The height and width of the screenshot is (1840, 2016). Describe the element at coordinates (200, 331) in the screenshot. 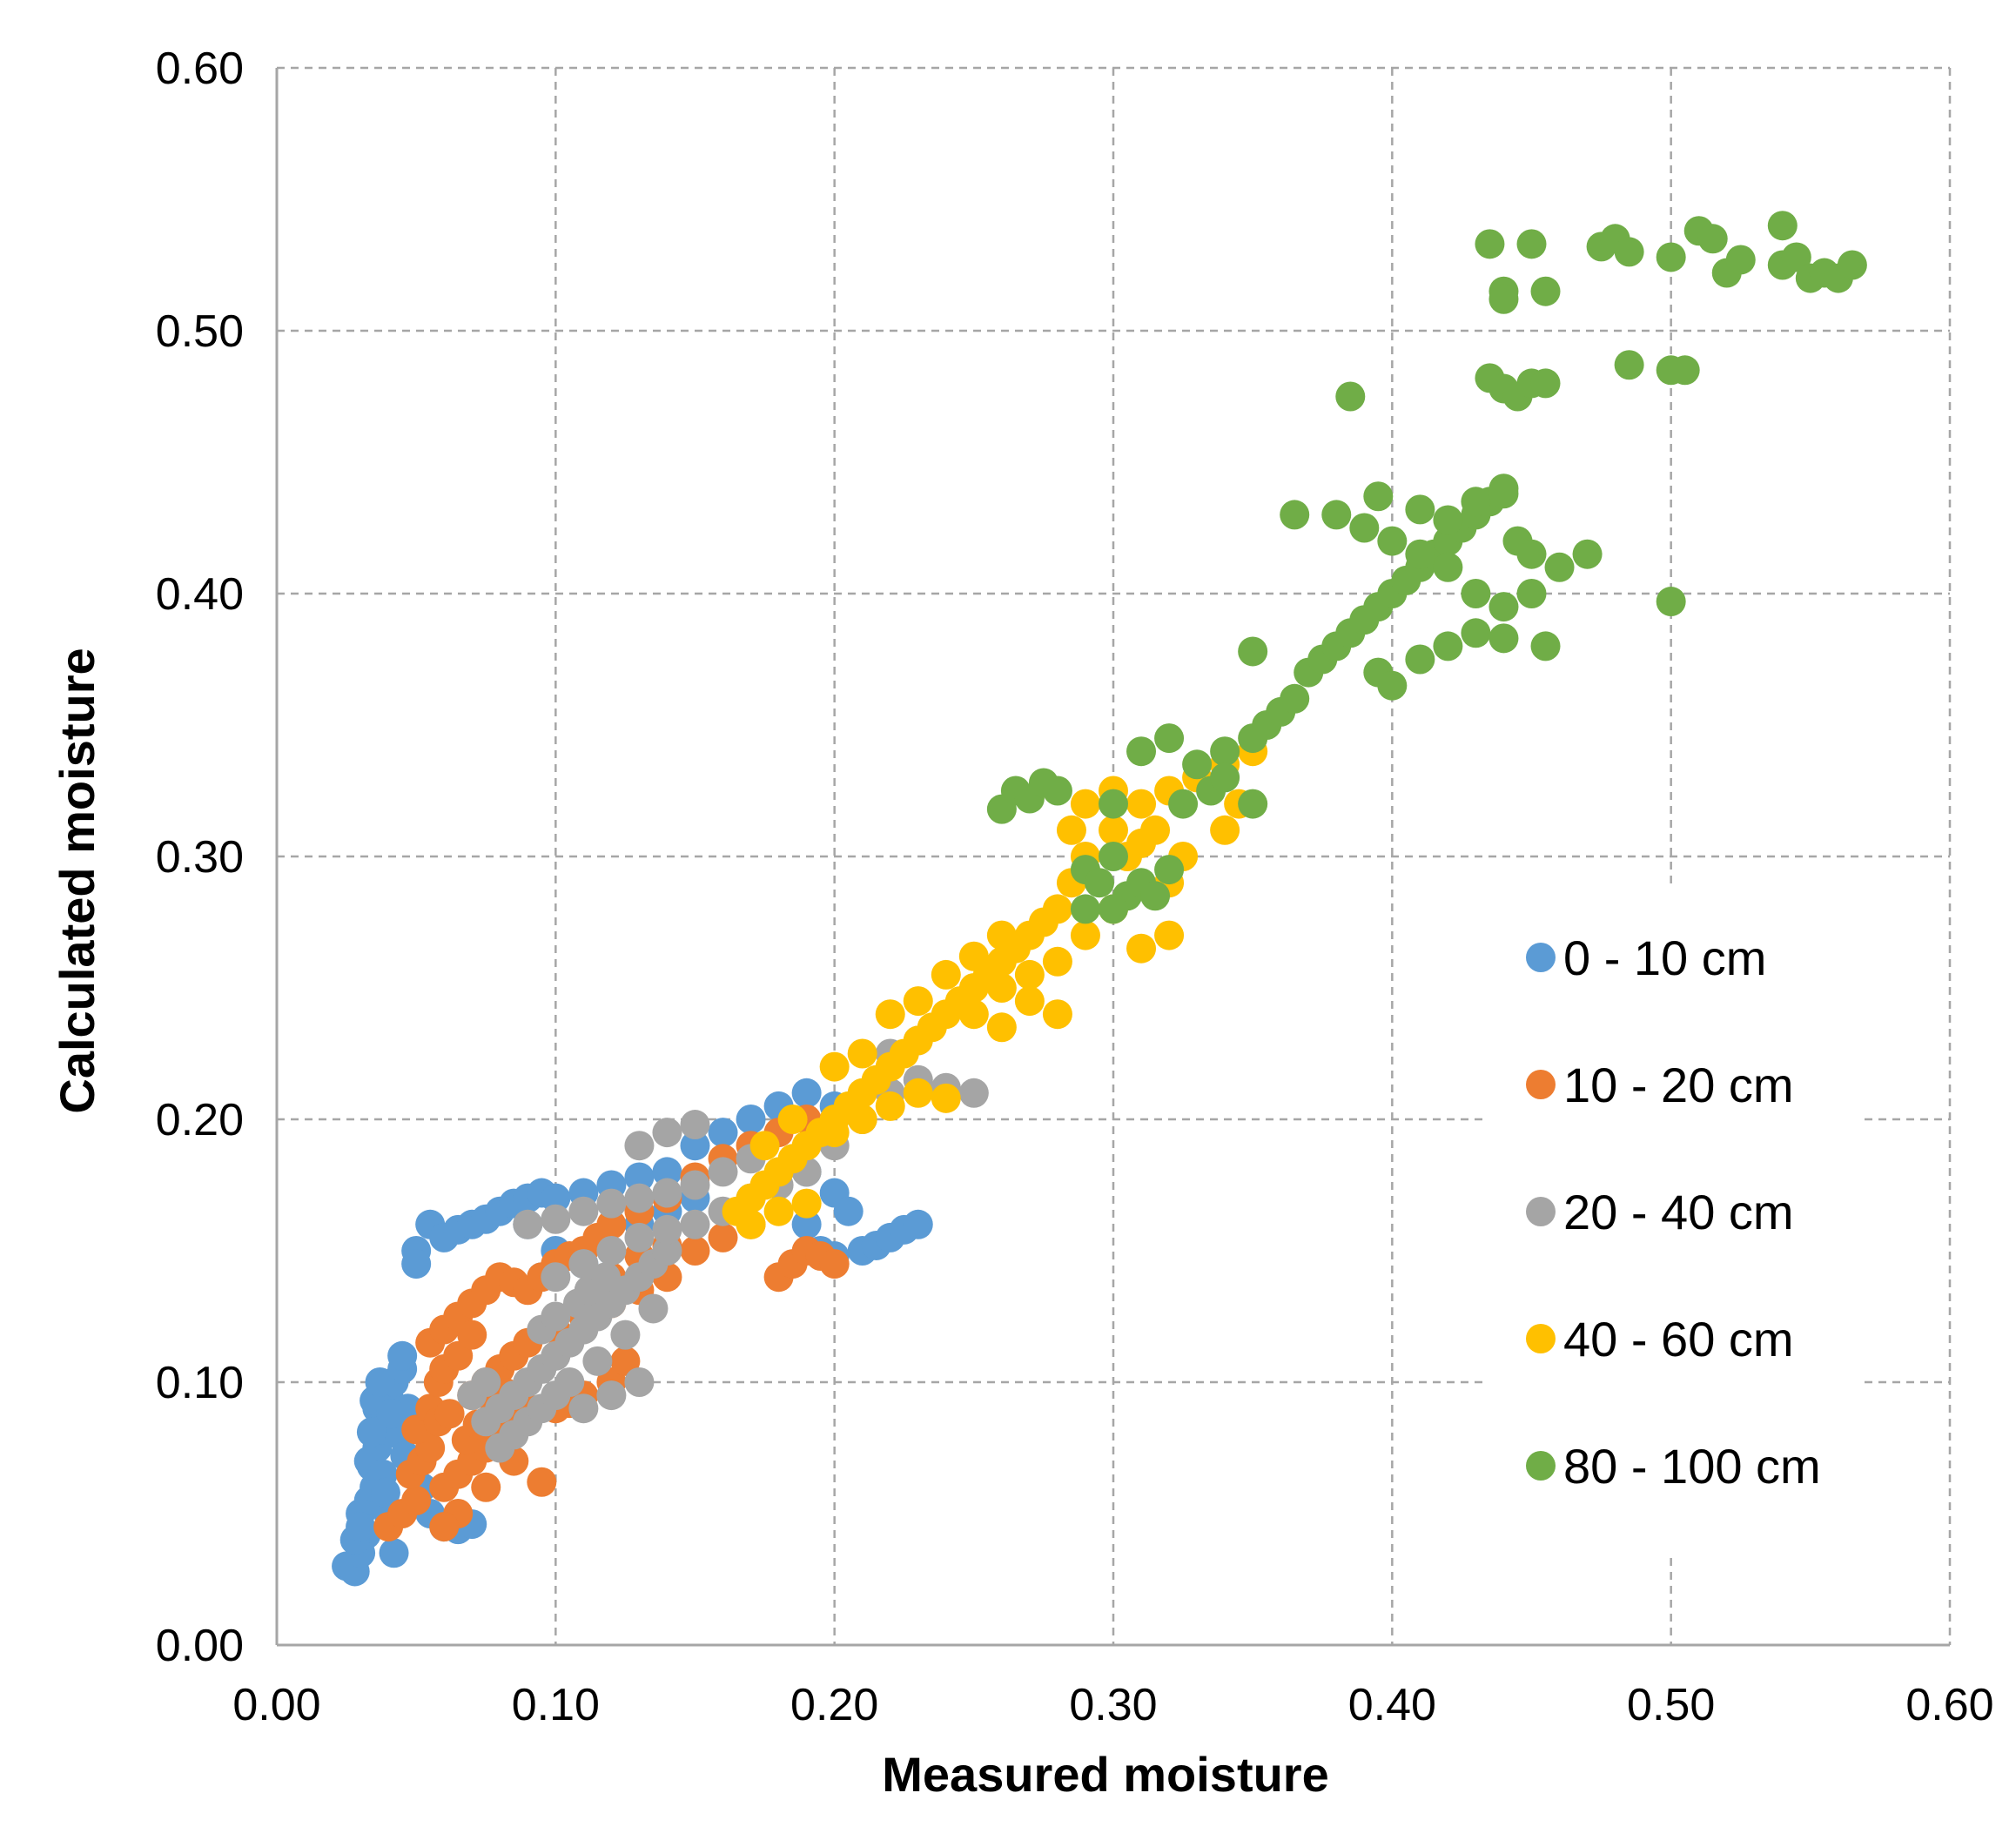

I see `y-tick-label: 0.50` at that location.